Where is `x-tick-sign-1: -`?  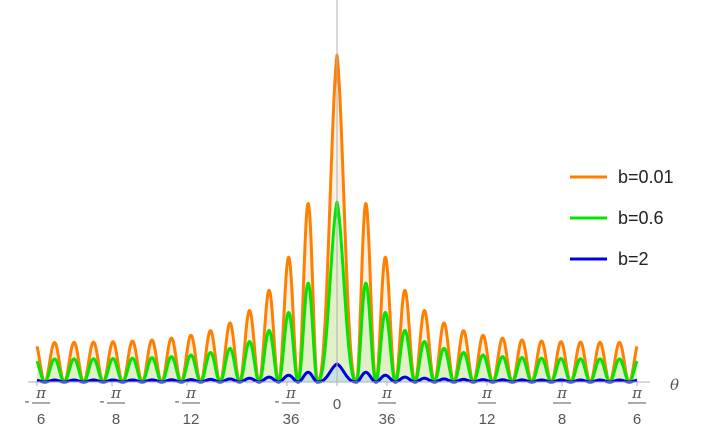
x-tick-sign-1: - is located at coordinates (102, 401).